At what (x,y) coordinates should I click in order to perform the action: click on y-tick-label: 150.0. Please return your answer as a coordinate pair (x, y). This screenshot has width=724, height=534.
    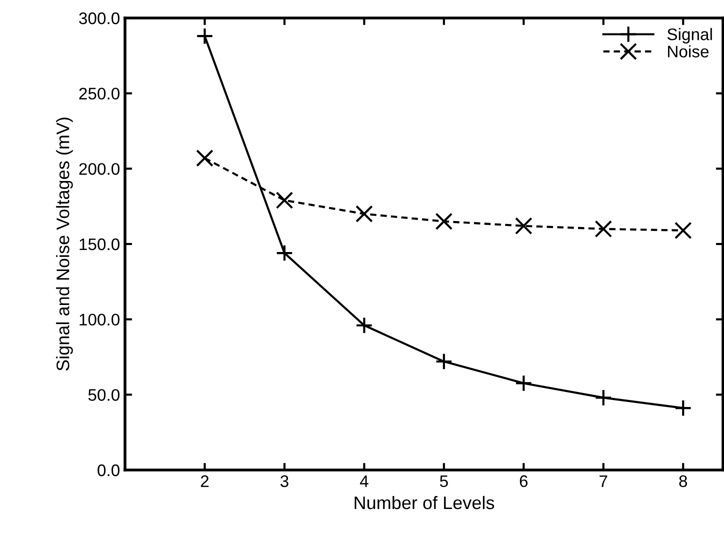
    Looking at the image, I should click on (100, 244).